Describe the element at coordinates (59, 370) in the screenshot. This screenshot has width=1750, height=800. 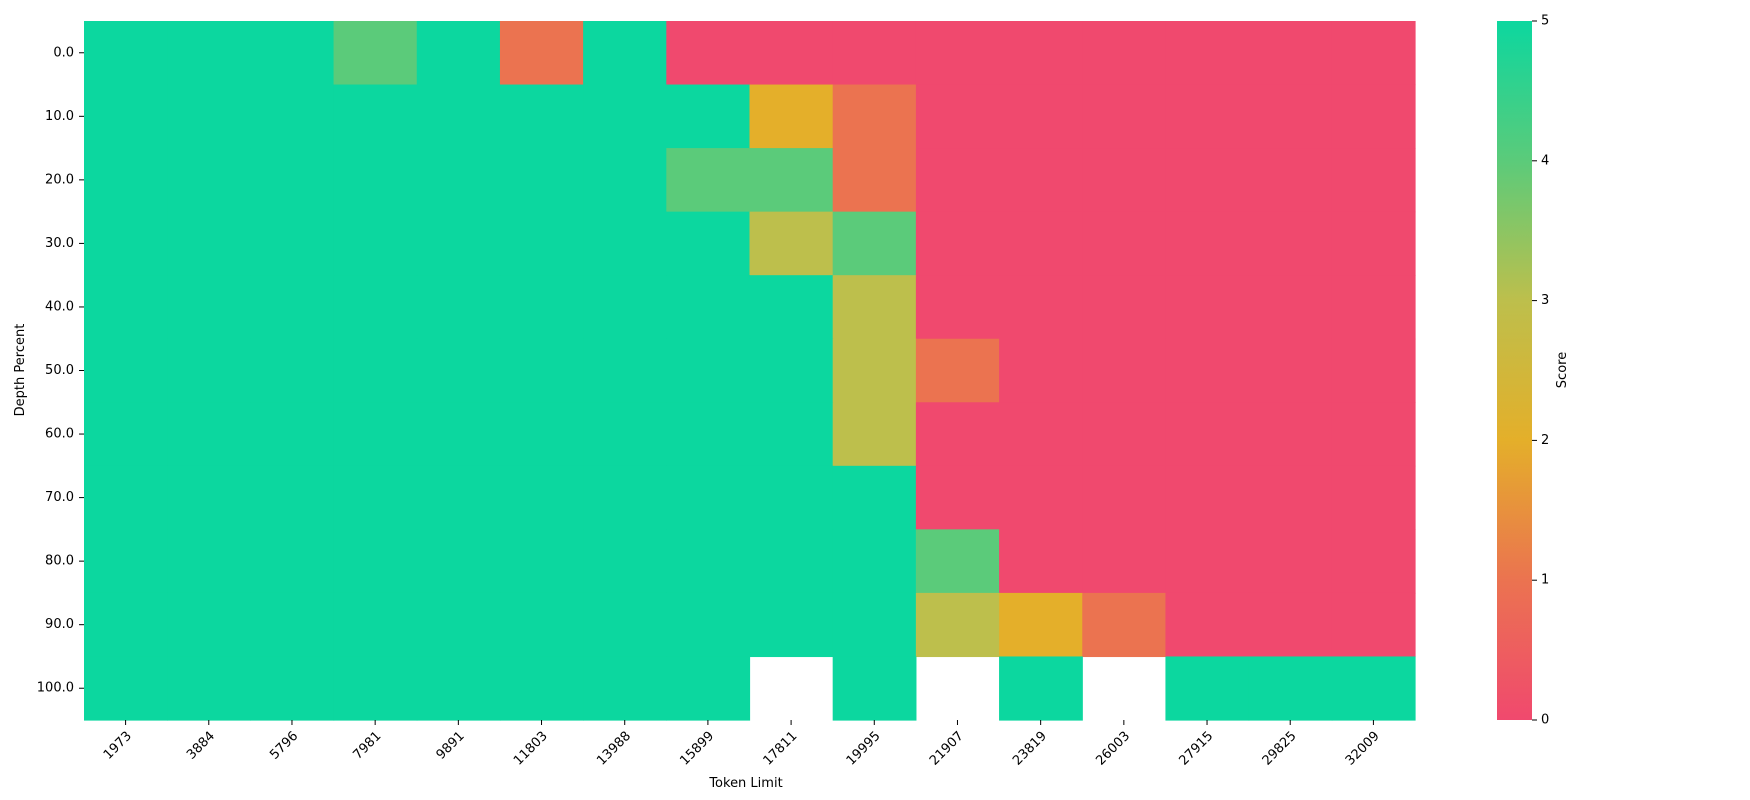
I see `y-tick-label: 50.0` at that location.